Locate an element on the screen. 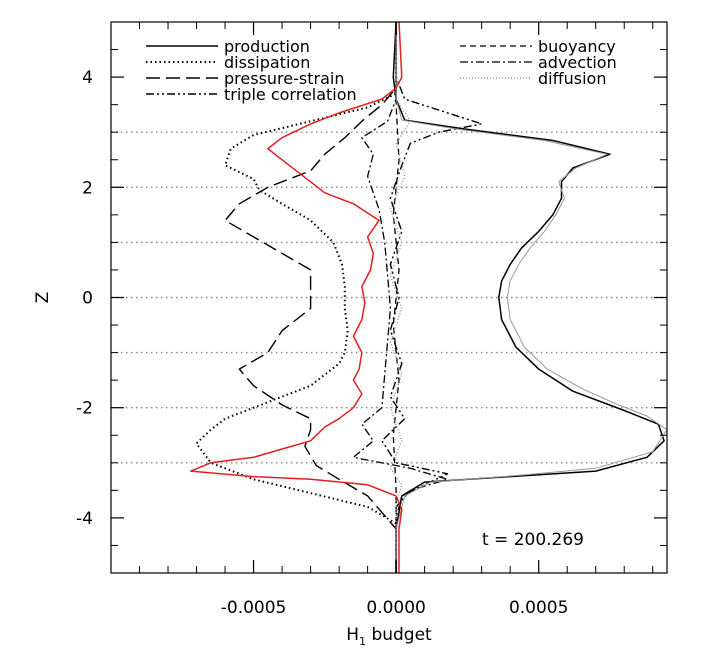 The height and width of the screenshot is (649, 722). legend-label: triple correlation is located at coordinates (290, 94).